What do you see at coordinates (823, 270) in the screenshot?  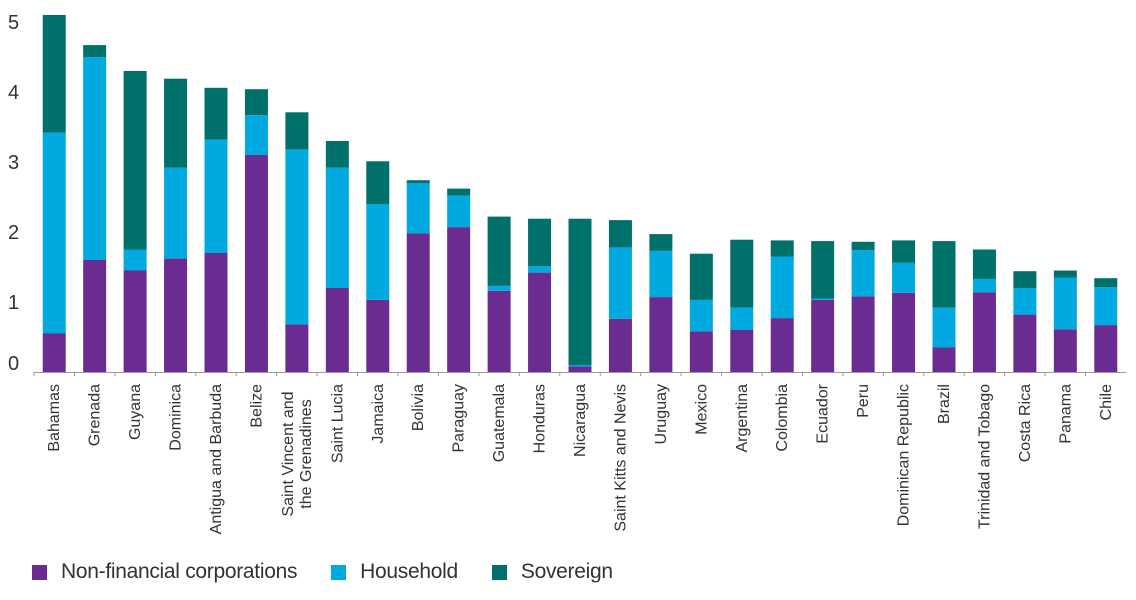 I see `bar-ecuador-sovereign` at bounding box center [823, 270].